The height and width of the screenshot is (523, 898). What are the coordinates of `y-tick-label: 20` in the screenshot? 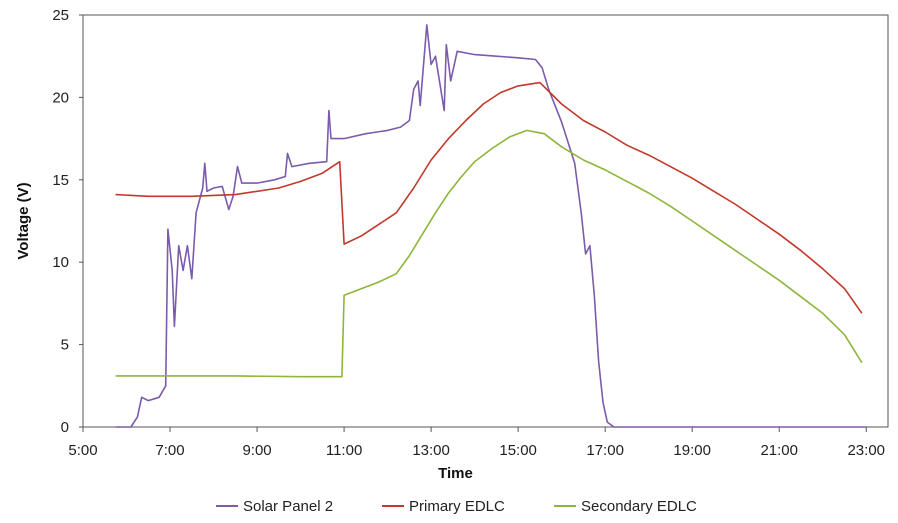 It's located at (60, 97).